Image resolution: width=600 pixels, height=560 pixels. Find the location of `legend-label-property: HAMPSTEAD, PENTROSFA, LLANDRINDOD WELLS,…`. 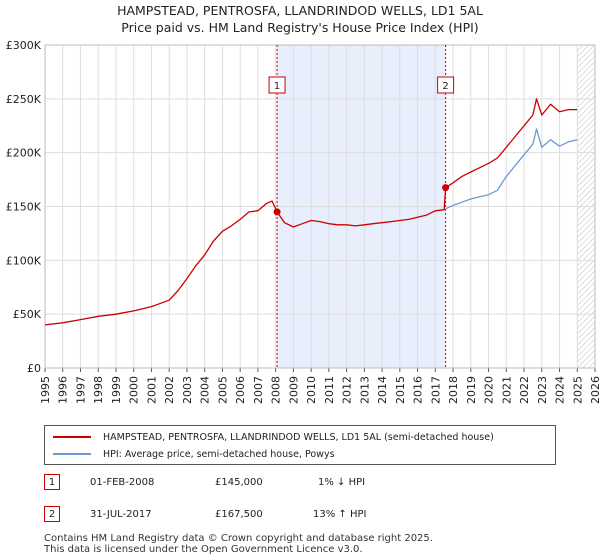

legend-label-property: HAMPSTEAD, PENTROSFA, LLANDRINDOD WELLS,… is located at coordinates (298, 437).